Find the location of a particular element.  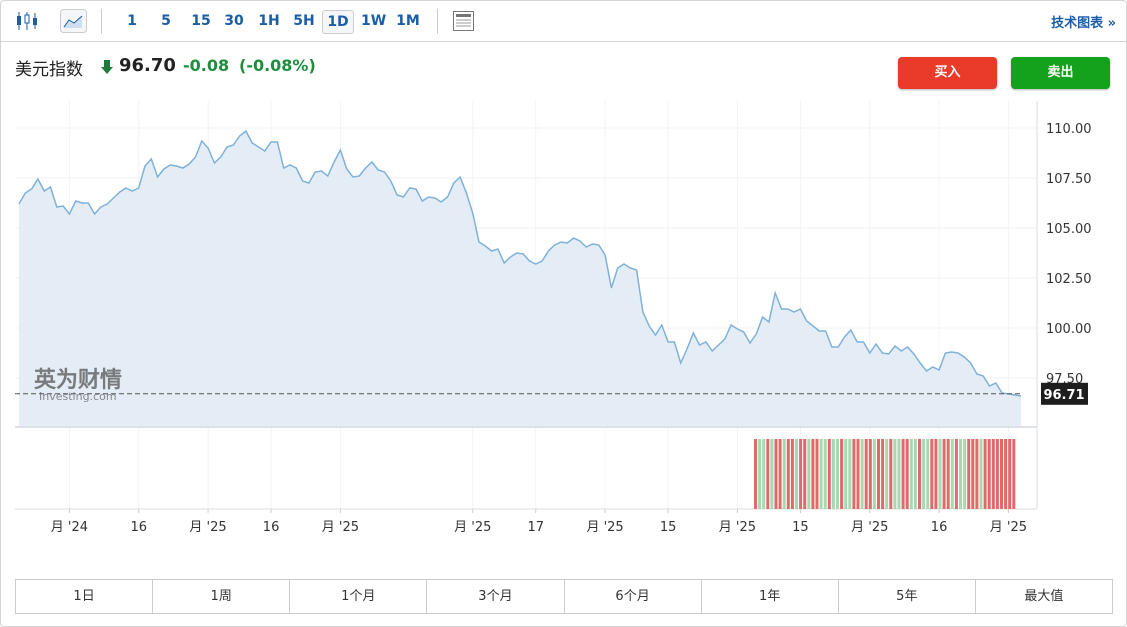

y-tick-label: 102.50 is located at coordinates (1069, 279).